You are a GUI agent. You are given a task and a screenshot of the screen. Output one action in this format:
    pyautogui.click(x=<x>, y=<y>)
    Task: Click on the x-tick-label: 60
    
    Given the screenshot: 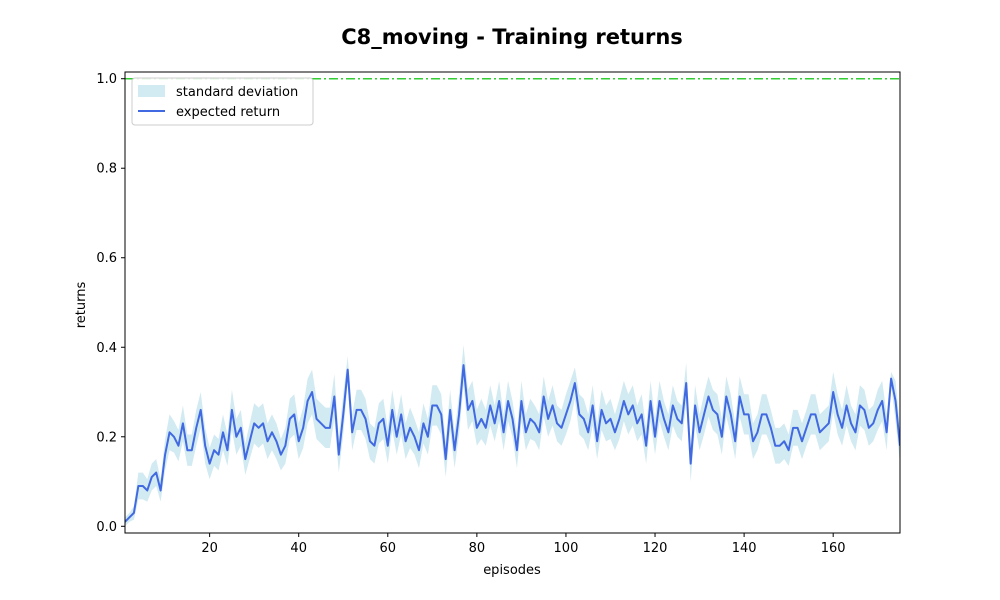 What is the action you would take?
    pyautogui.click(x=388, y=548)
    